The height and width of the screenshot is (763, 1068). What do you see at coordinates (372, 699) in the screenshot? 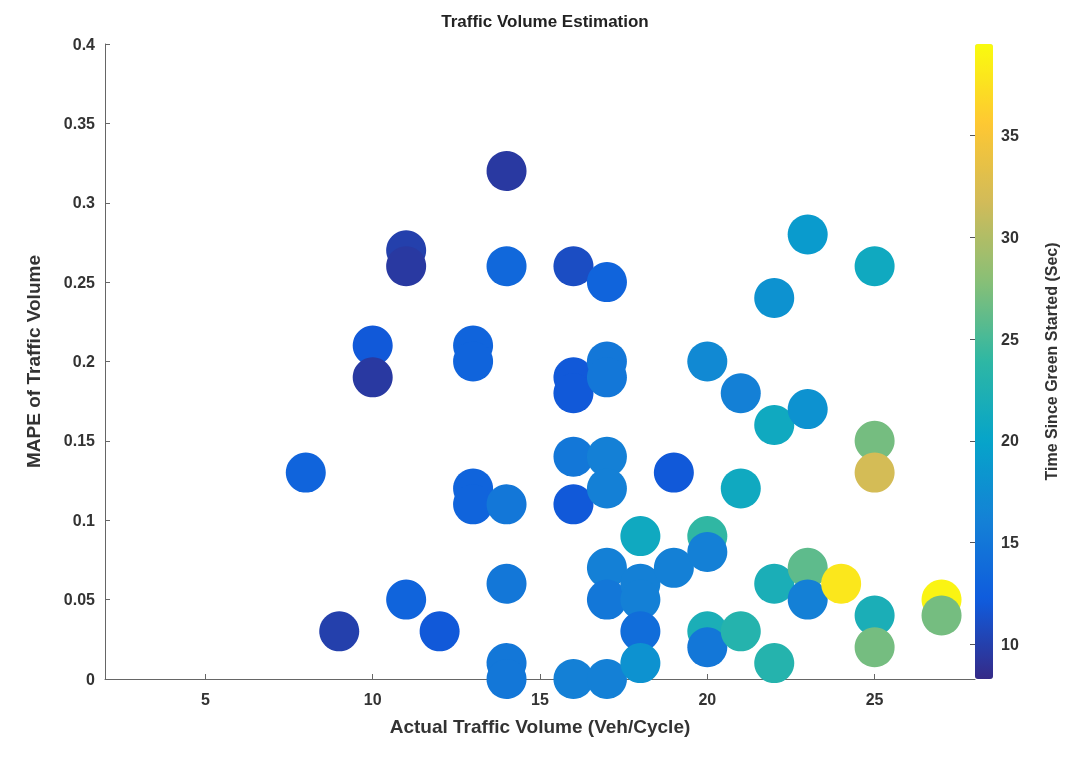
I see `x-tick-label: 10` at bounding box center [372, 699].